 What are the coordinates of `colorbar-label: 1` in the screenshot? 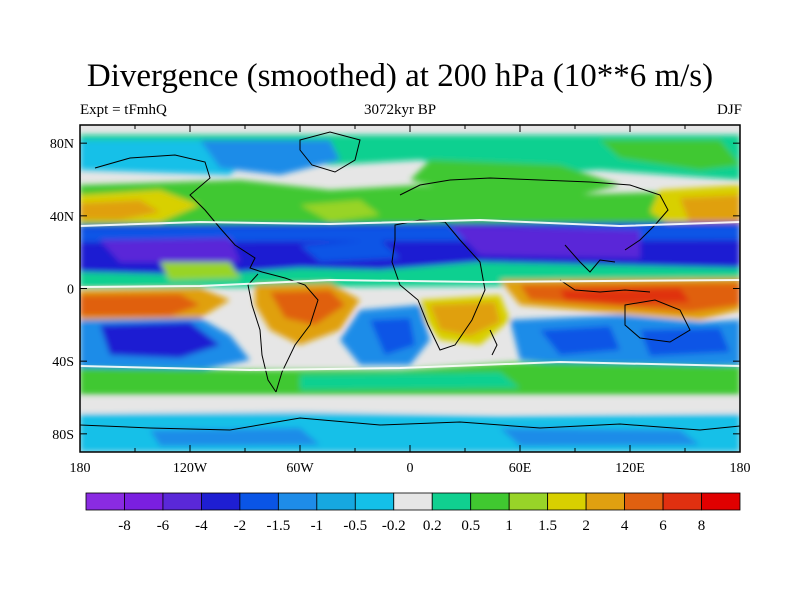 It's located at (509, 526).